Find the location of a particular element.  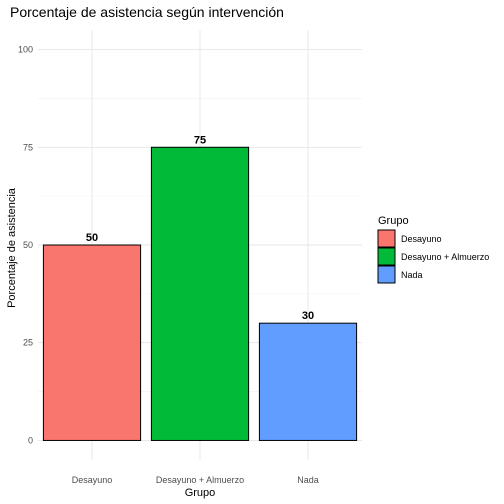

y-tick-label: 75 is located at coordinates (28, 147).